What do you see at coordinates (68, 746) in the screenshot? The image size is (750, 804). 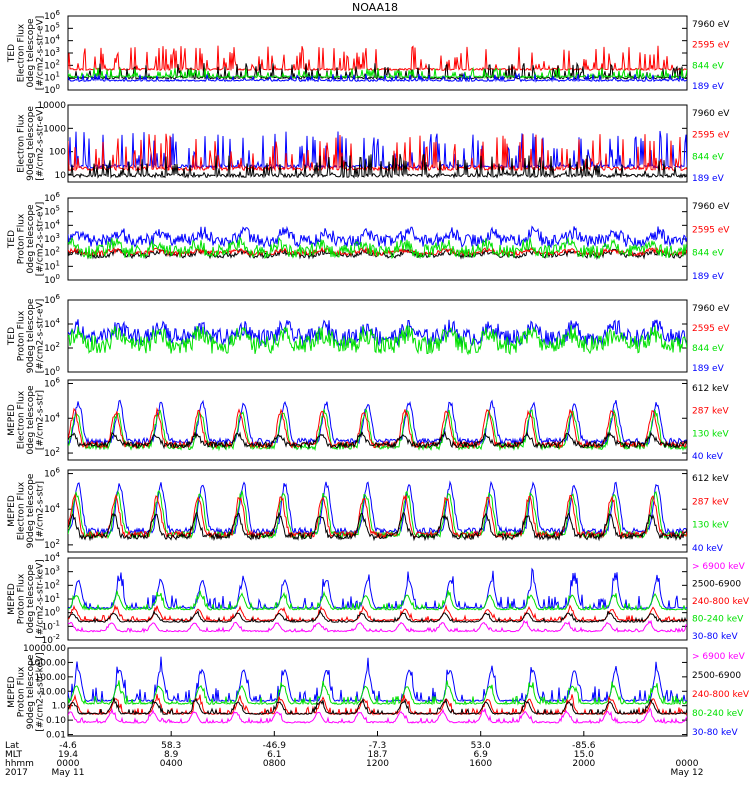 I see `x-tick-label-lat: -4.6` at bounding box center [68, 746].